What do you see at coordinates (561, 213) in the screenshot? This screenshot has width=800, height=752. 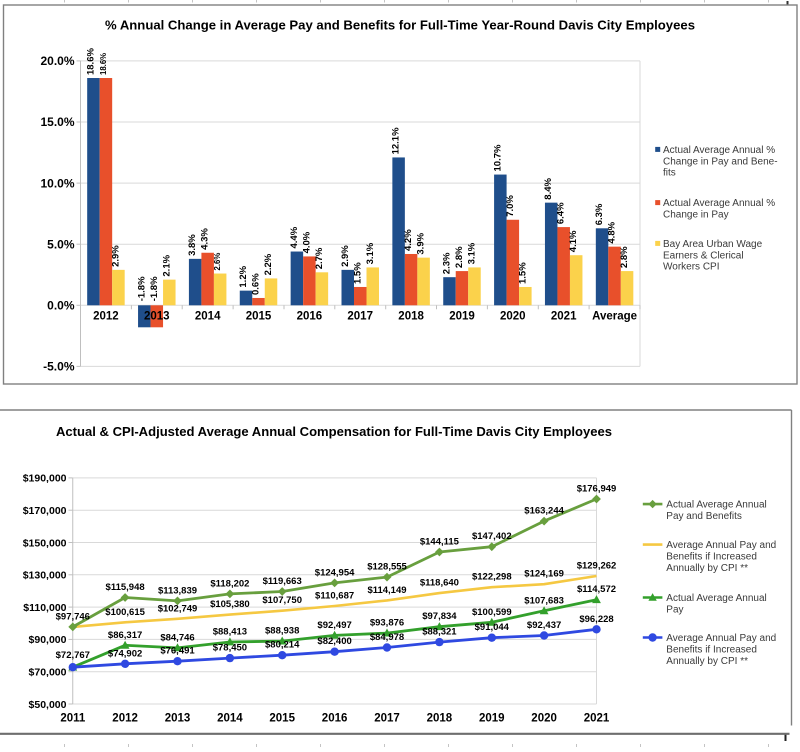 I see `svg-text: 6.4%` at bounding box center [561, 213].